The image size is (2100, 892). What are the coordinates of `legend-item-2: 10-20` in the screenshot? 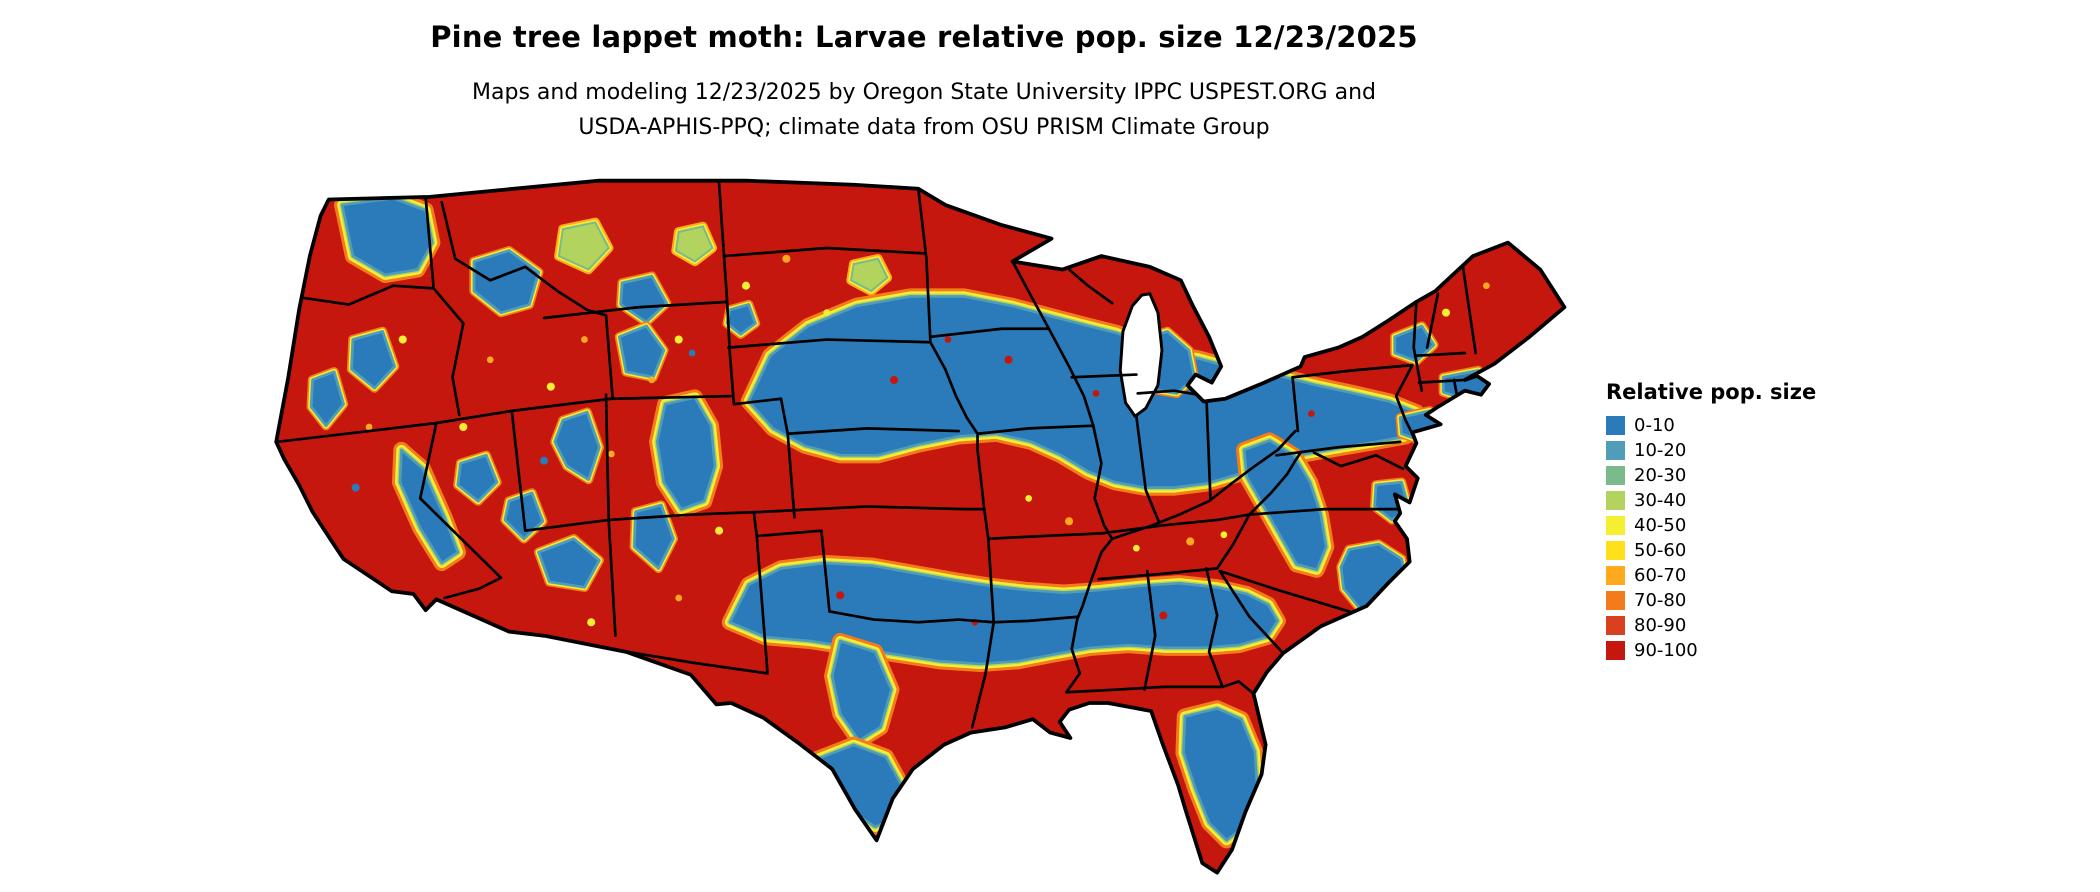 It's located at (1711, 450).